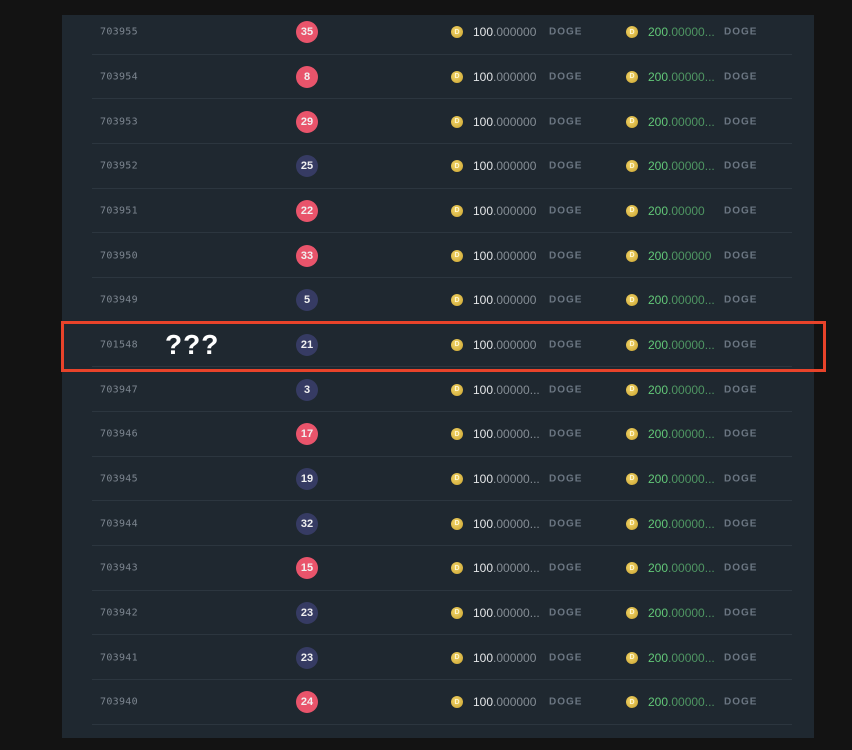  I want to click on bet-id: 703954, so click(119, 77).